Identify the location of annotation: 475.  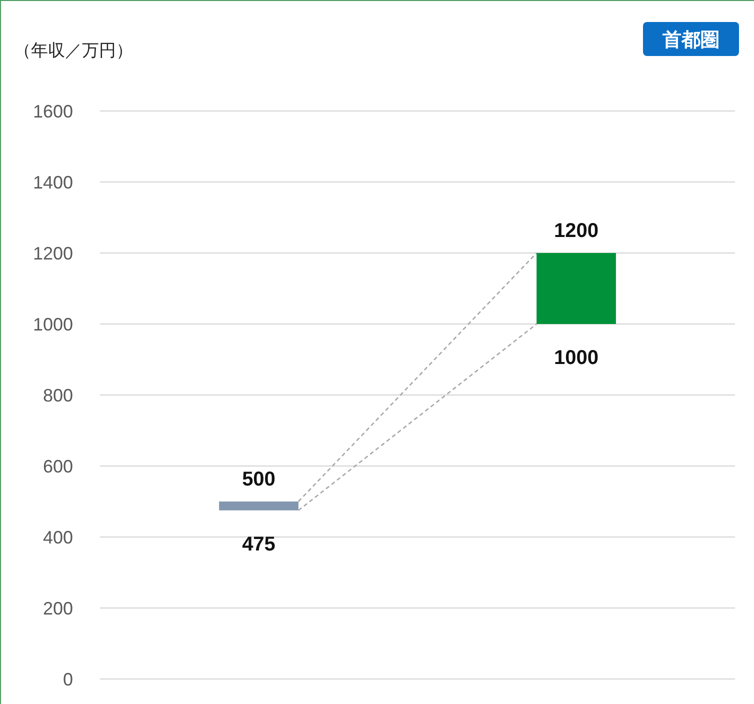
(259, 544).